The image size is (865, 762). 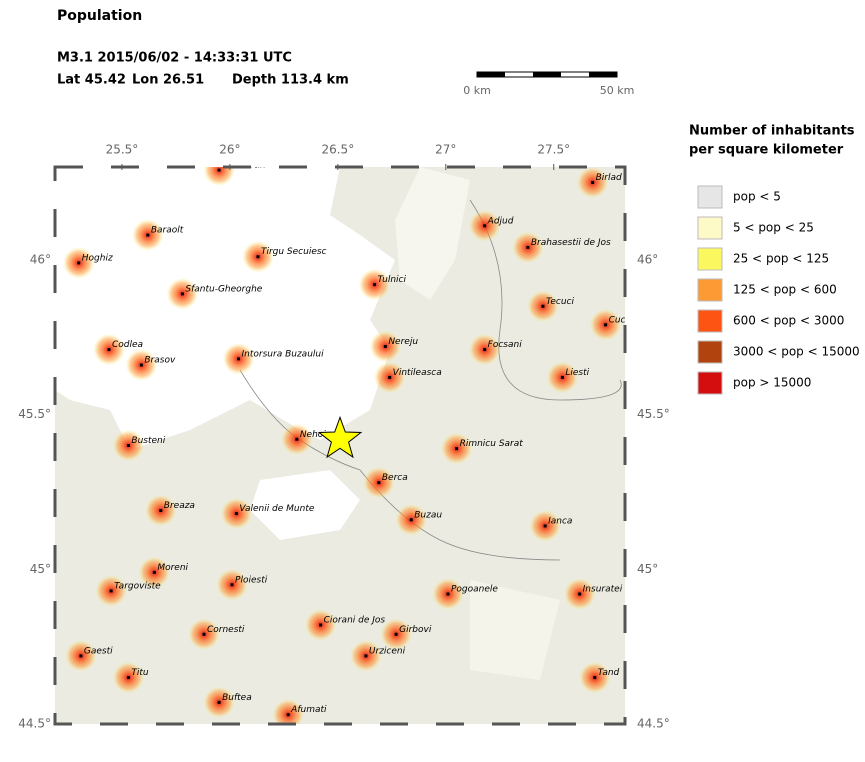 I want to click on city-label: Moreni, so click(x=172, y=568).